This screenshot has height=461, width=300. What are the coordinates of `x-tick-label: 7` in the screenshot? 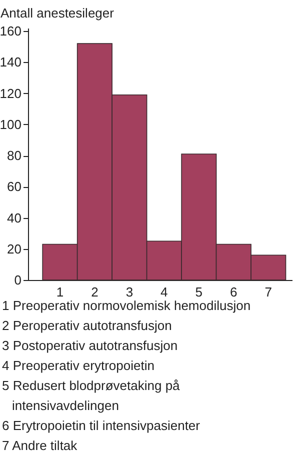 It's located at (268, 292).